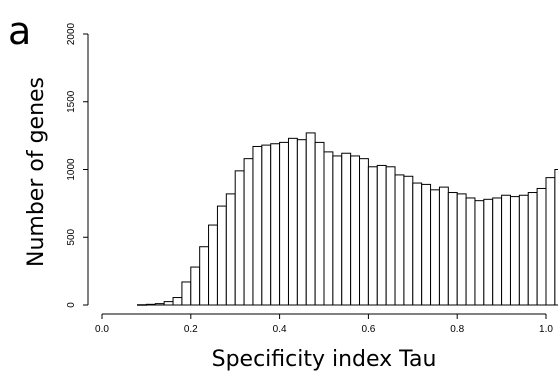 Image resolution: width=558 pixels, height=376 pixels. Describe the element at coordinates (191, 329) in the screenshot. I see `x-tick-label: 0.2` at that location.